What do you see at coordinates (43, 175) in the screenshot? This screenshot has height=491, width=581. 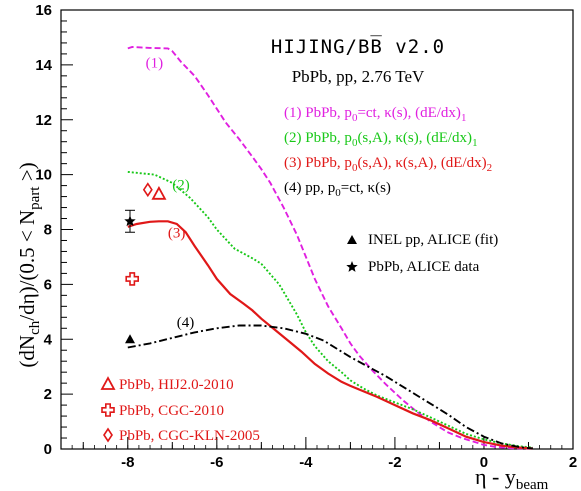 I see `y-tick-label: 10` at bounding box center [43, 175].